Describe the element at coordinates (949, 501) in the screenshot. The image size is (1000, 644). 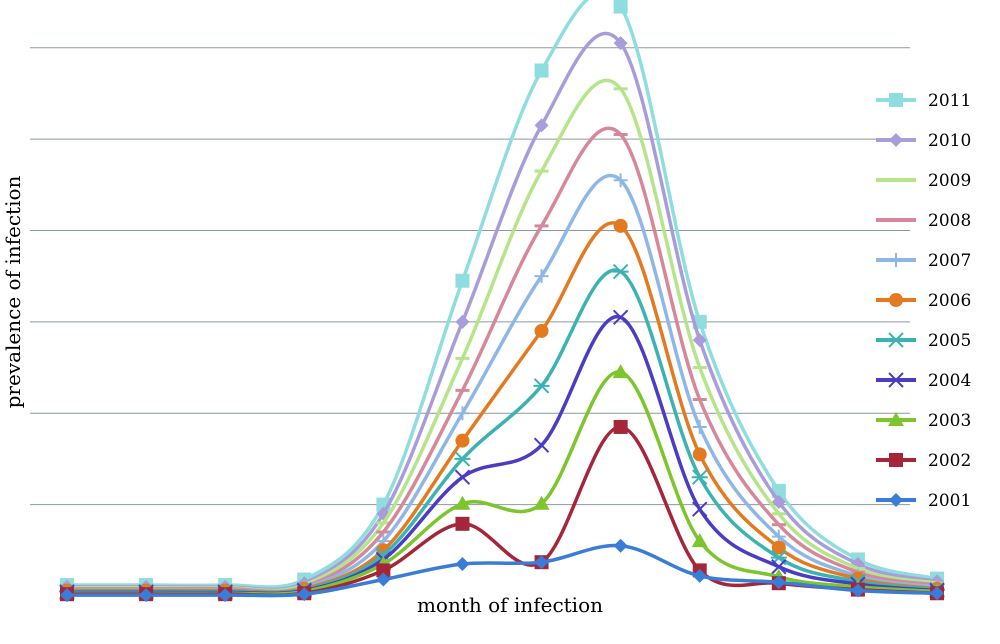
I see `legend-label-2001: 2001` at that location.